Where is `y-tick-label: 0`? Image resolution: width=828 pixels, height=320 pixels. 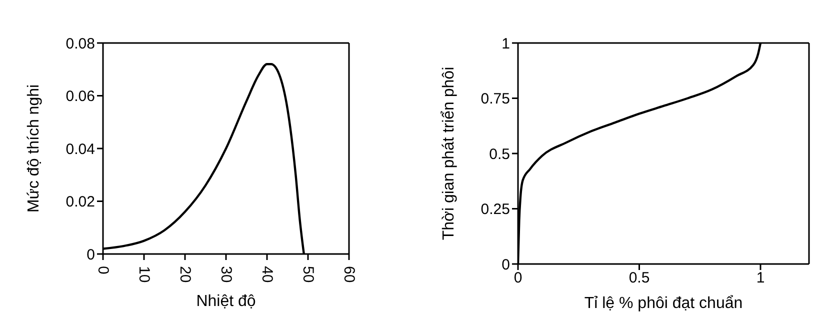 y-tick-label: 0 is located at coordinates (90, 255).